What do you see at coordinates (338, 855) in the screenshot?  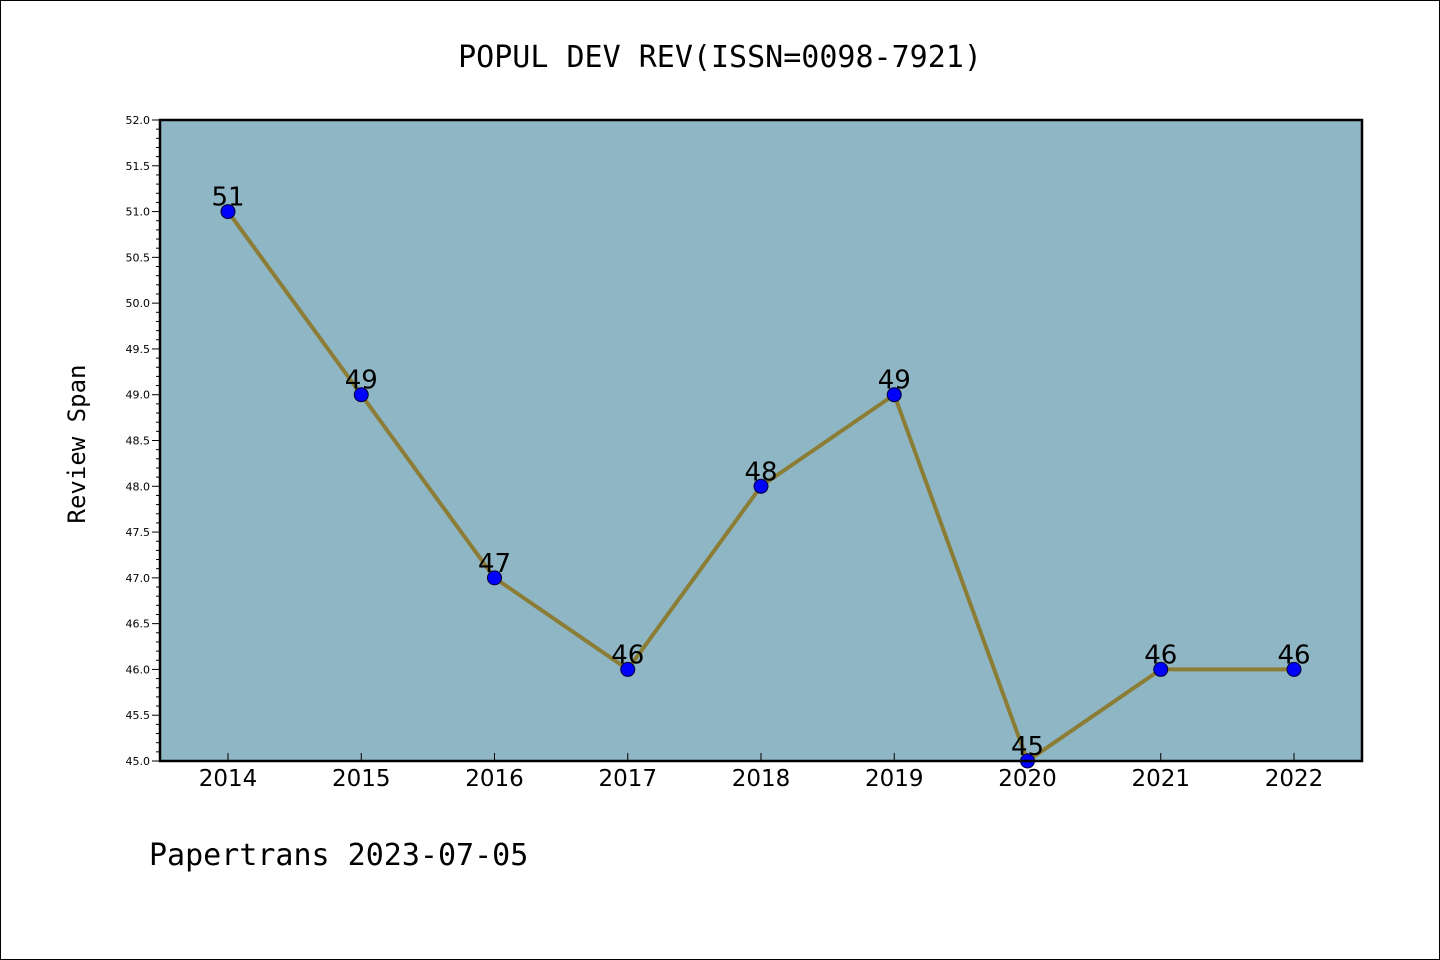 I see `footer-text: Papertrans 2023-07-05` at bounding box center [338, 855].